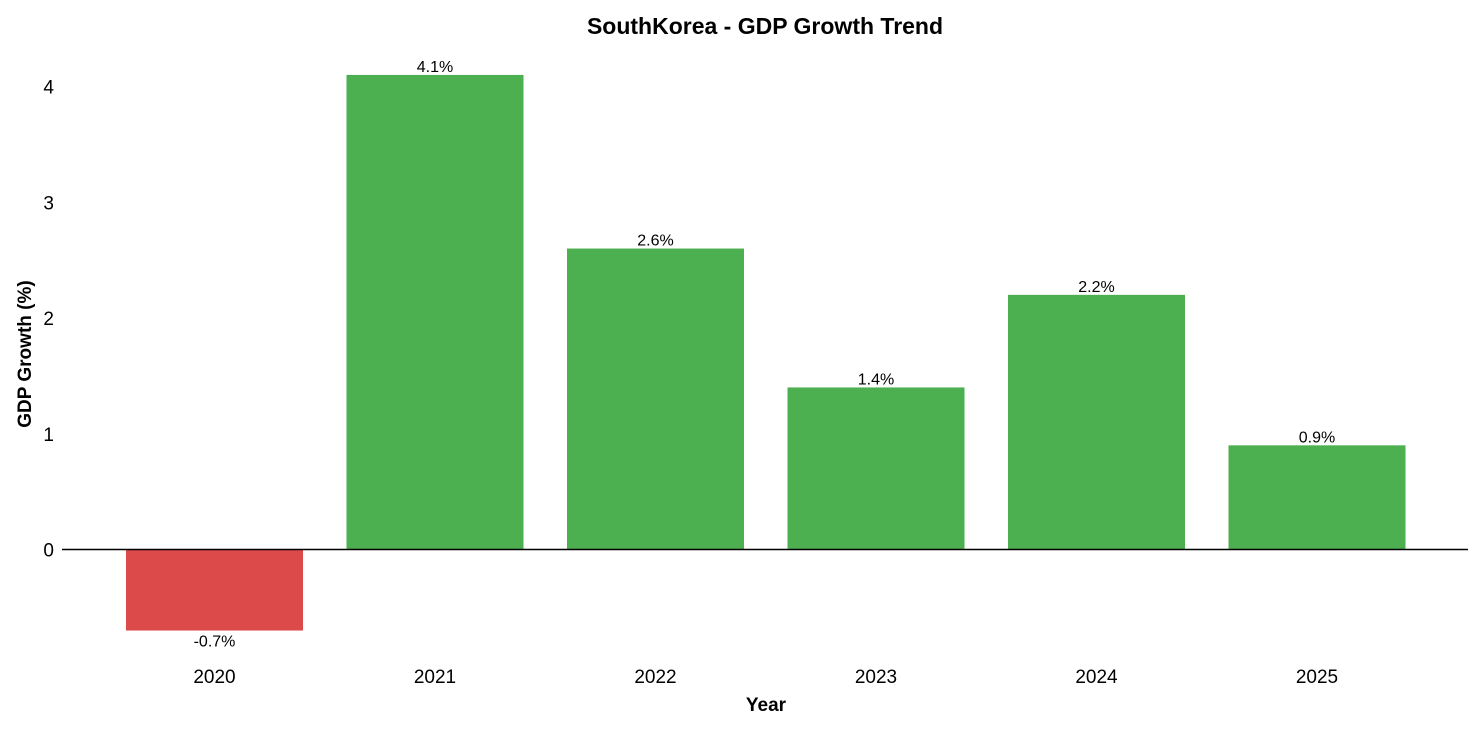 The width and height of the screenshot is (1484, 734). I want to click on data-label: 0.9%, so click(1317, 437).